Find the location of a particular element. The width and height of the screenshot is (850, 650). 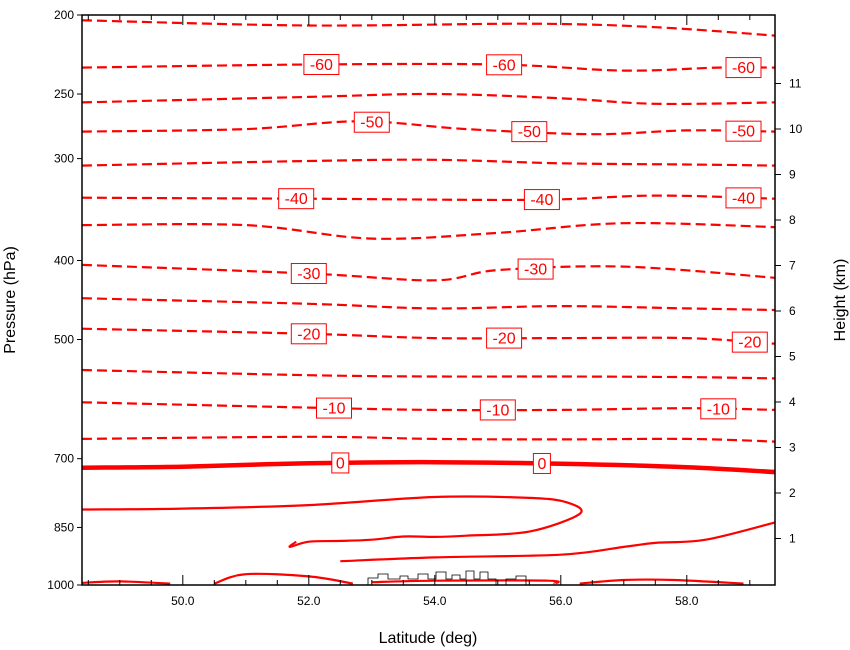

y2-tick-label: 10 is located at coordinates (796, 129).